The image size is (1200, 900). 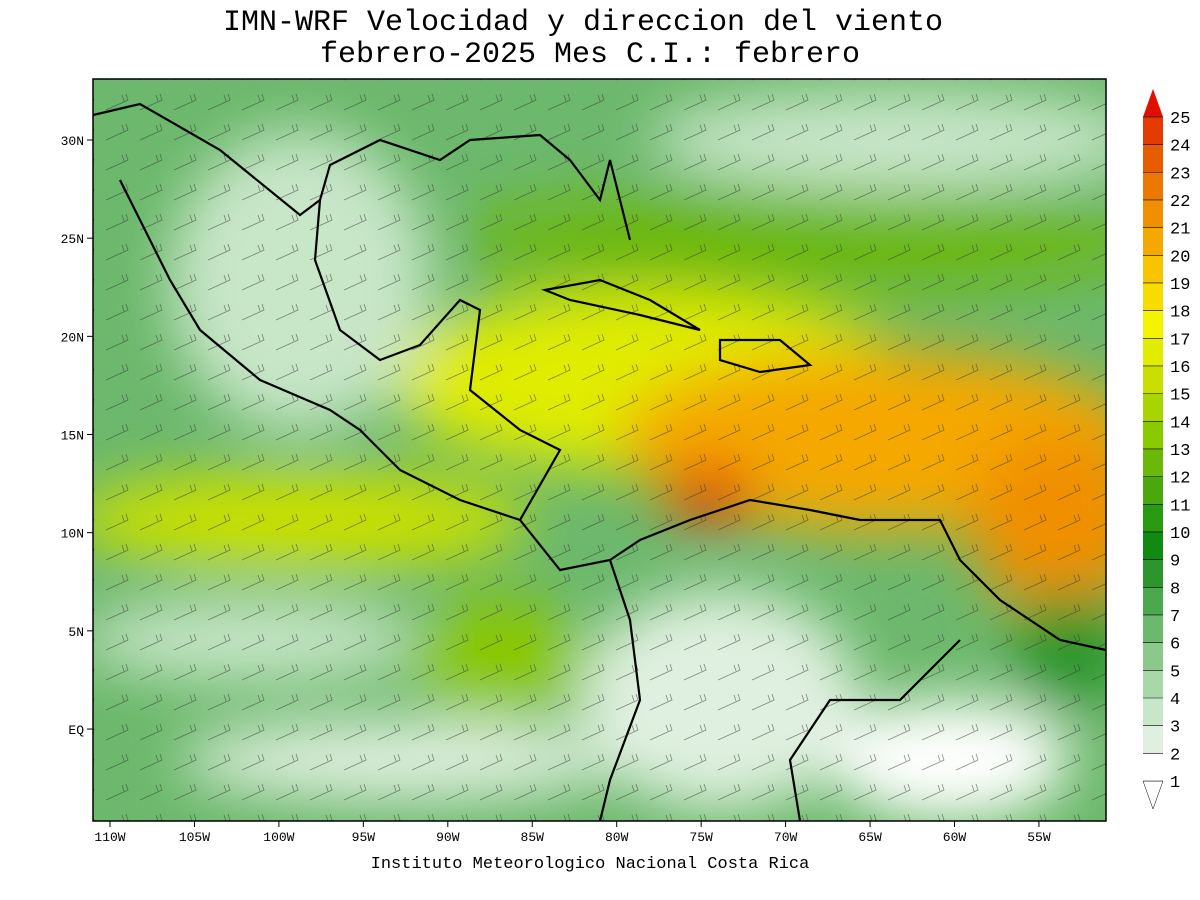 What do you see at coordinates (76, 632) in the screenshot?
I see `lat-label: 5N` at bounding box center [76, 632].